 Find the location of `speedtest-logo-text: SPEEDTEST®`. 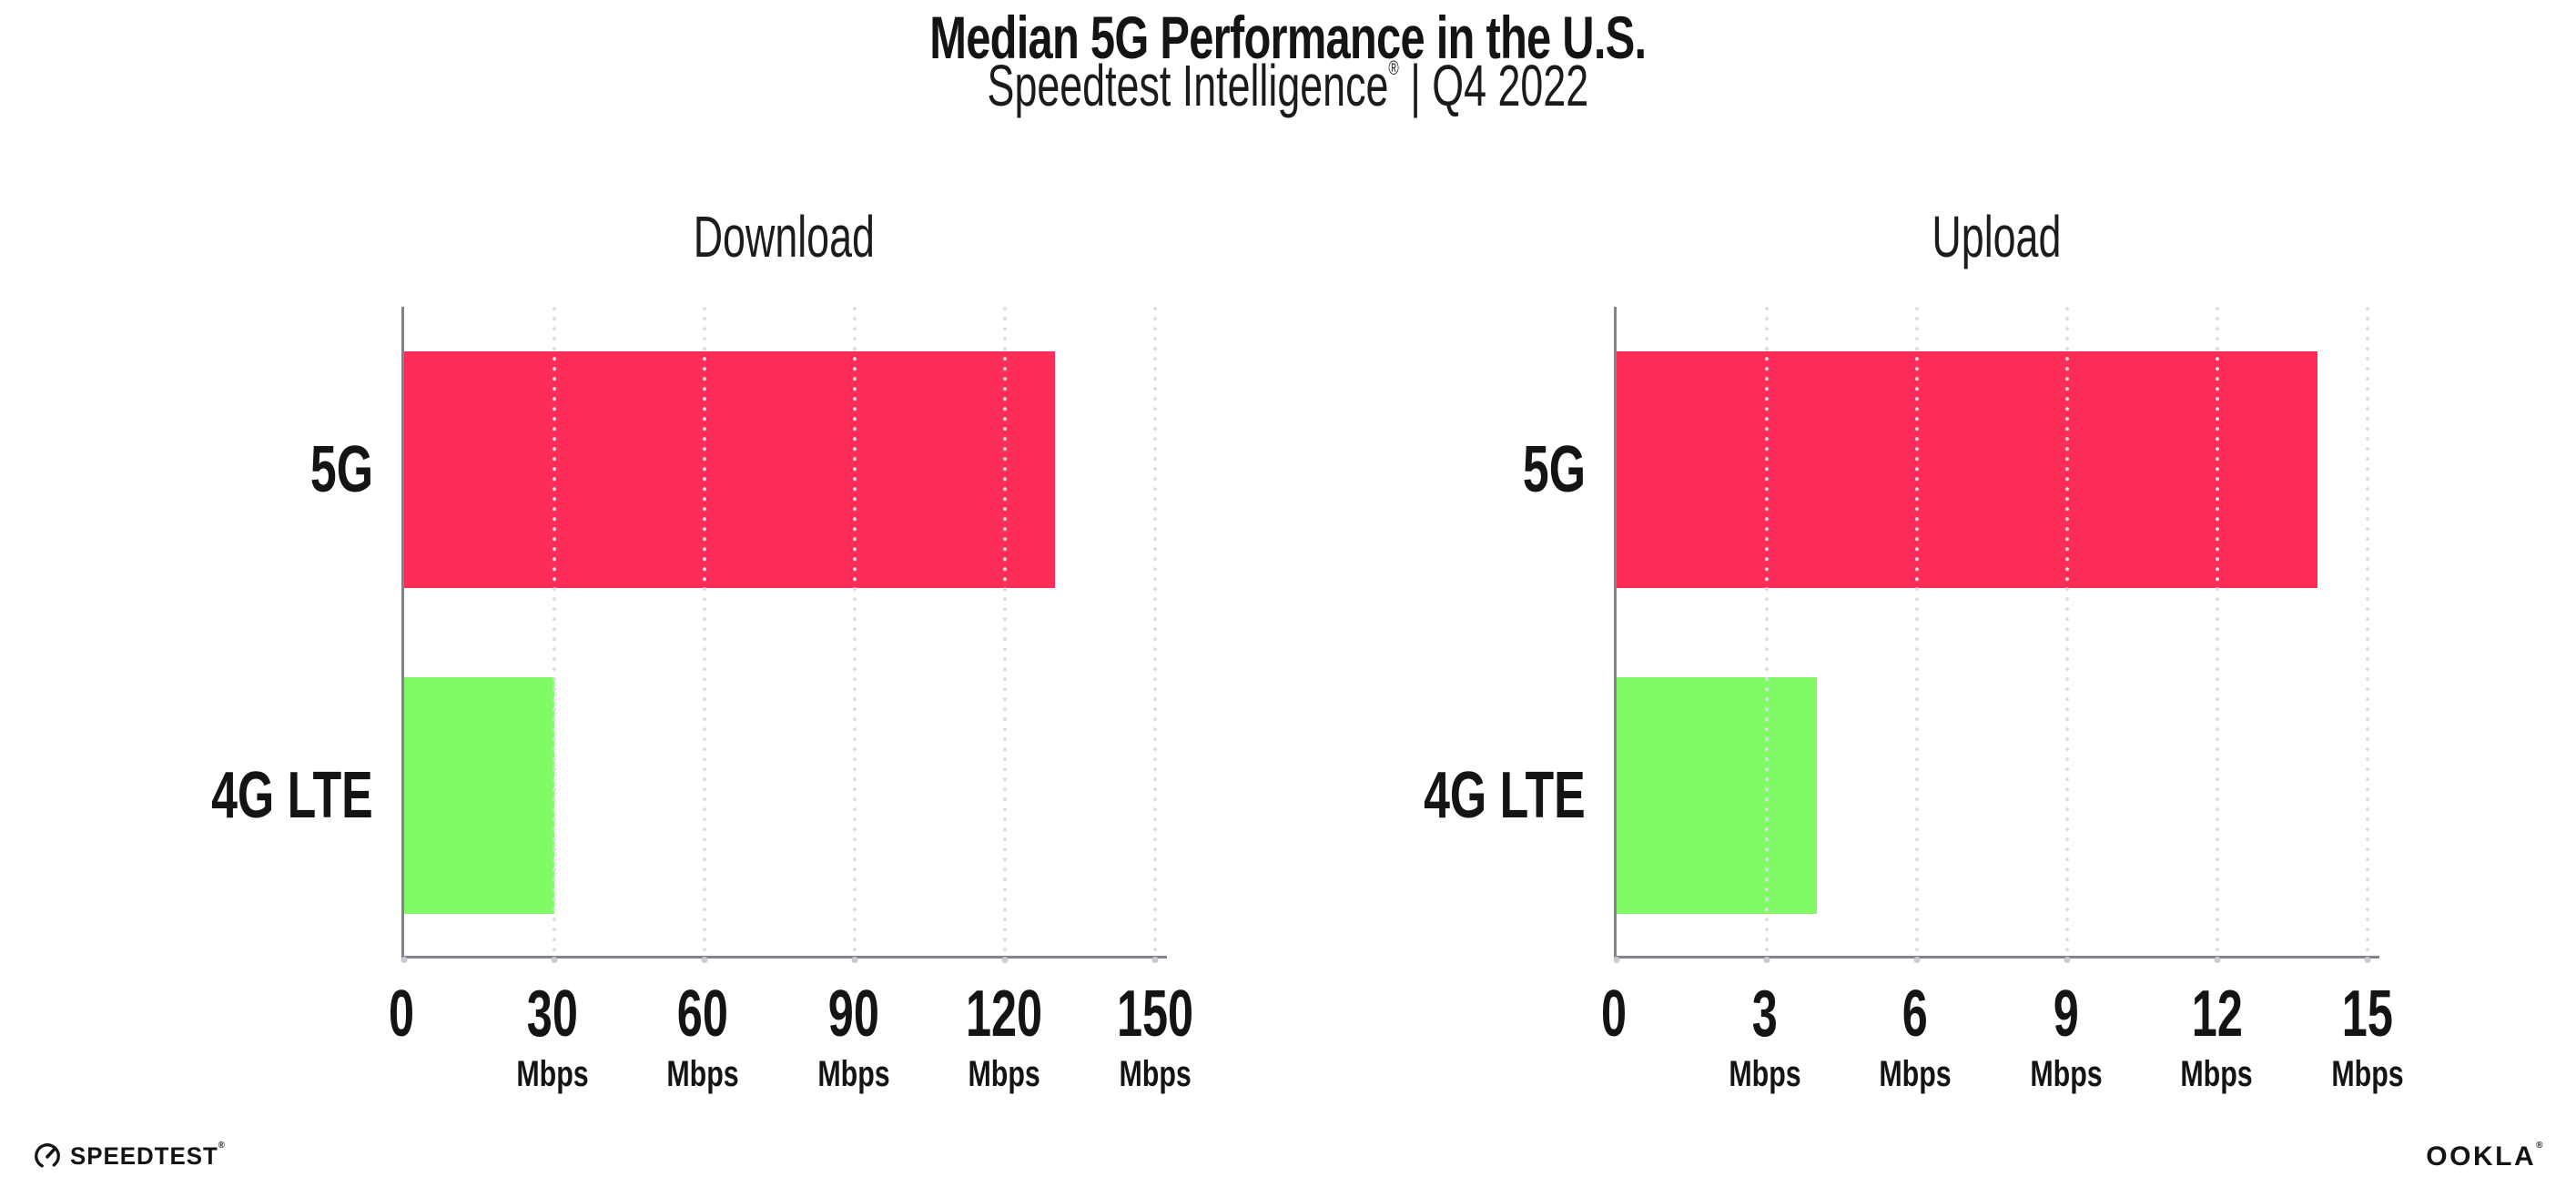

speedtest-logo-text: SPEEDTEST® is located at coordinates (148, 1155).